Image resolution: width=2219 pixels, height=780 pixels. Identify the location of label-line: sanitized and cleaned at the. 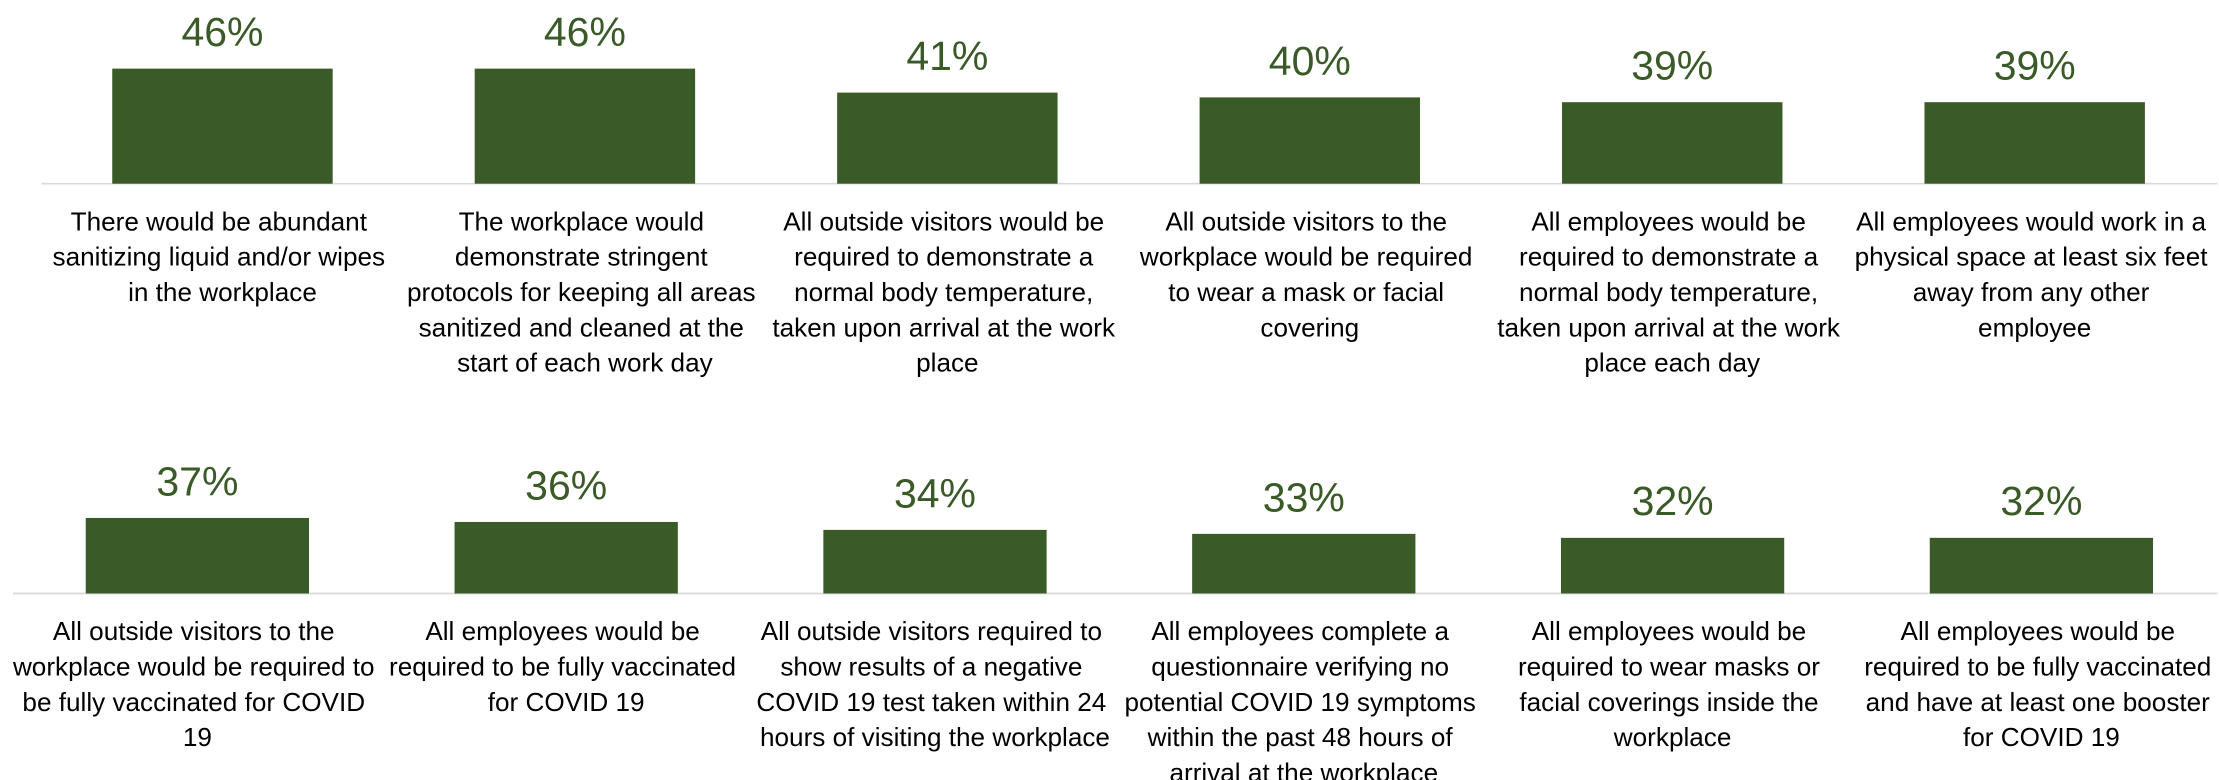
(585, 327).